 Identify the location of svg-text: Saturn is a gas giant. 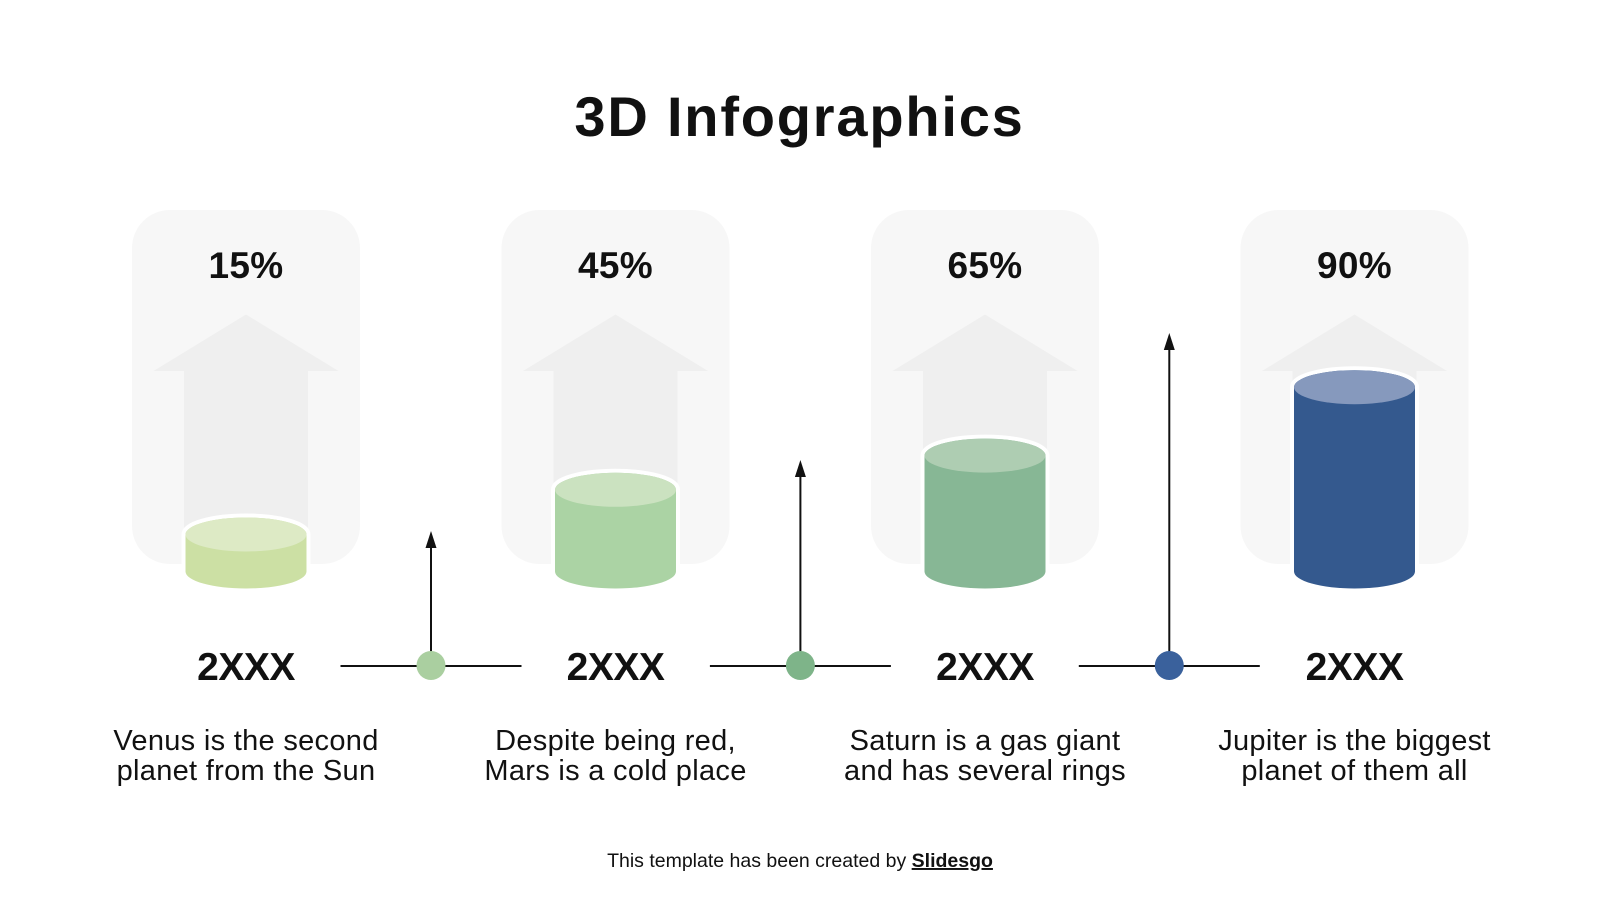
(985, 741).